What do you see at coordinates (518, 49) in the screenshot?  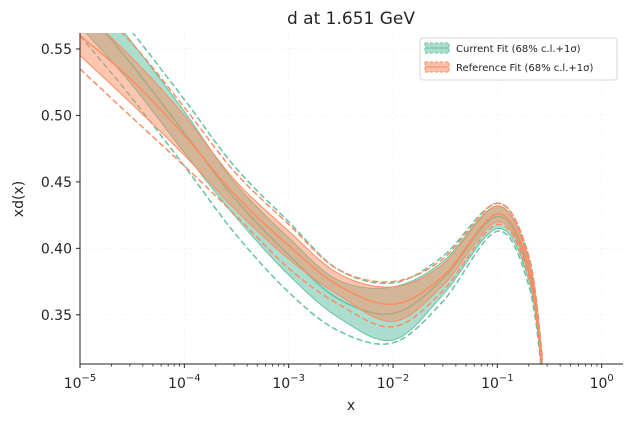 I see `legend-label-0: Current Fit (68% c.l.+1σ)` at bounding box center [518, 49].